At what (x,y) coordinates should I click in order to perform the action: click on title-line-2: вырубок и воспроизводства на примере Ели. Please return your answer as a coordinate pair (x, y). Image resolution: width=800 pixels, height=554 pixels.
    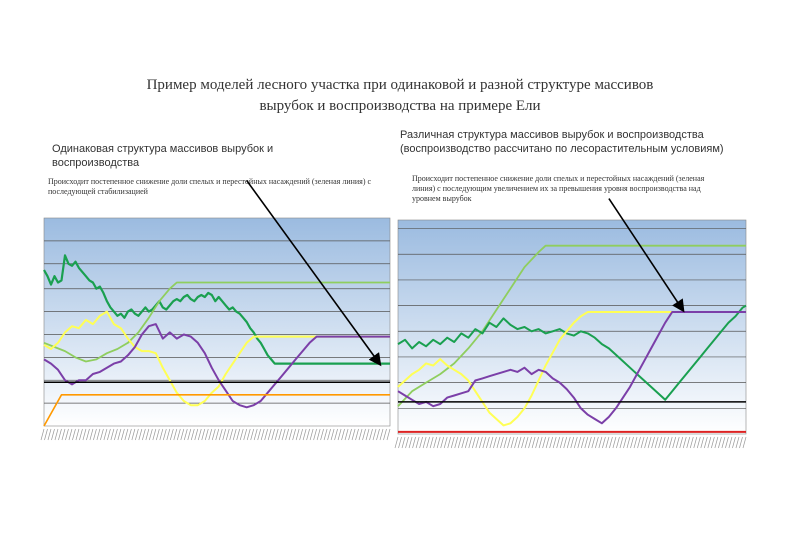
    Looking at the image, I should click on (400, 106).